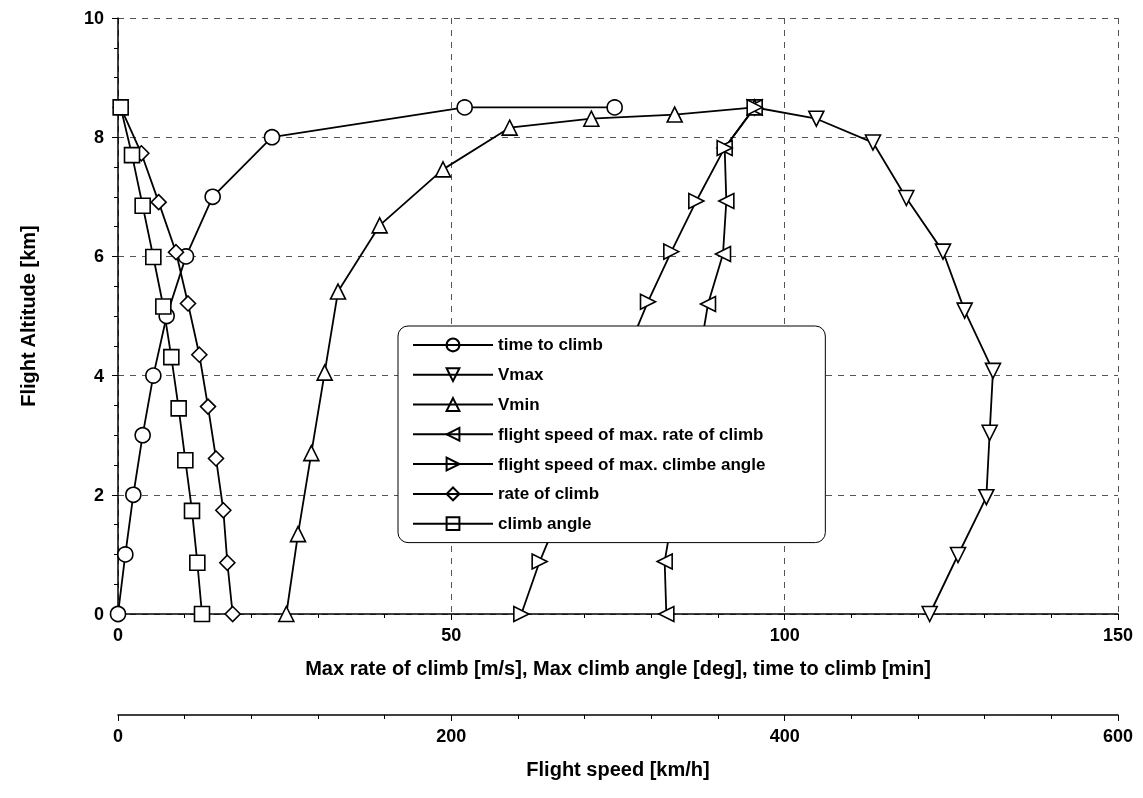 This screenshot has width=1143, height=798. I want to click on x2-tick-label: 200, so click(451, 736).